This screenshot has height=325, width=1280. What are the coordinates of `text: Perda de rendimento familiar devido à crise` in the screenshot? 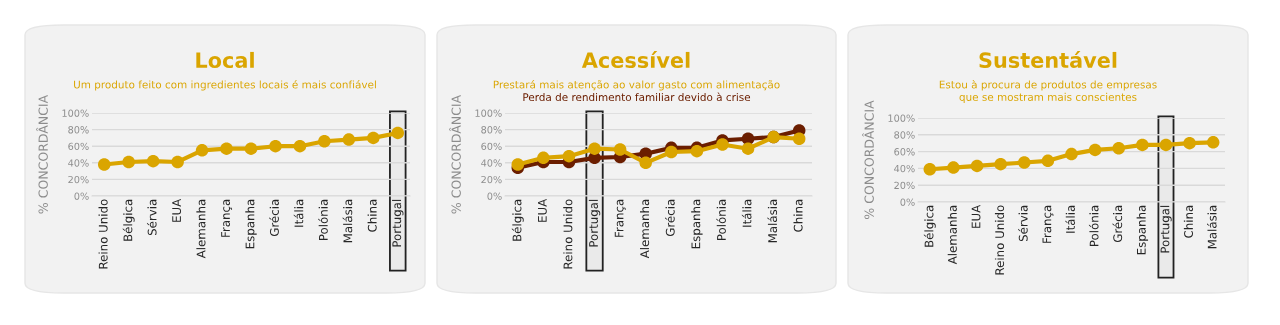 It's located at (637, 97).